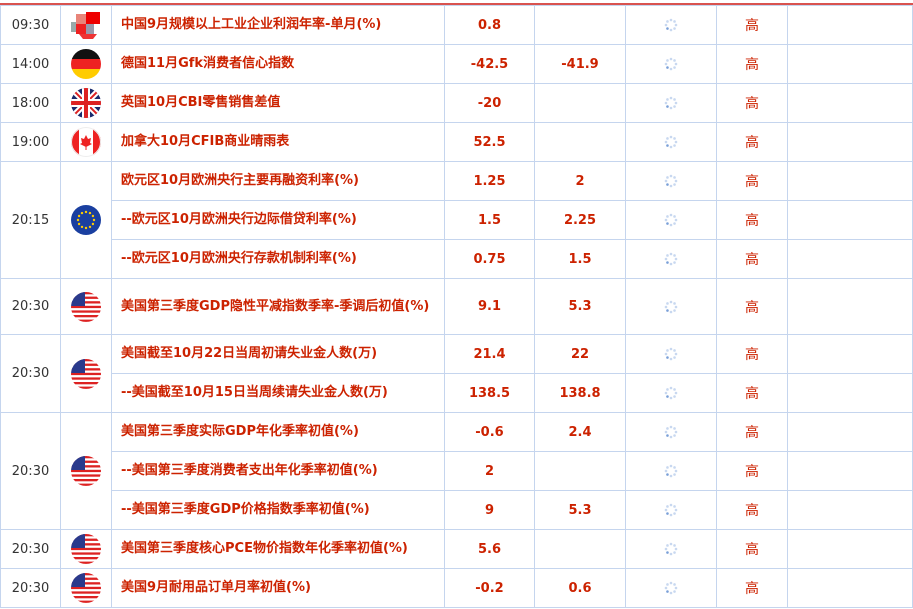 This screenshot has width=913, height=609. Describe the element at coordinates (489, 220) in the screenshot. I see `previous-value: 1.5` at that location.